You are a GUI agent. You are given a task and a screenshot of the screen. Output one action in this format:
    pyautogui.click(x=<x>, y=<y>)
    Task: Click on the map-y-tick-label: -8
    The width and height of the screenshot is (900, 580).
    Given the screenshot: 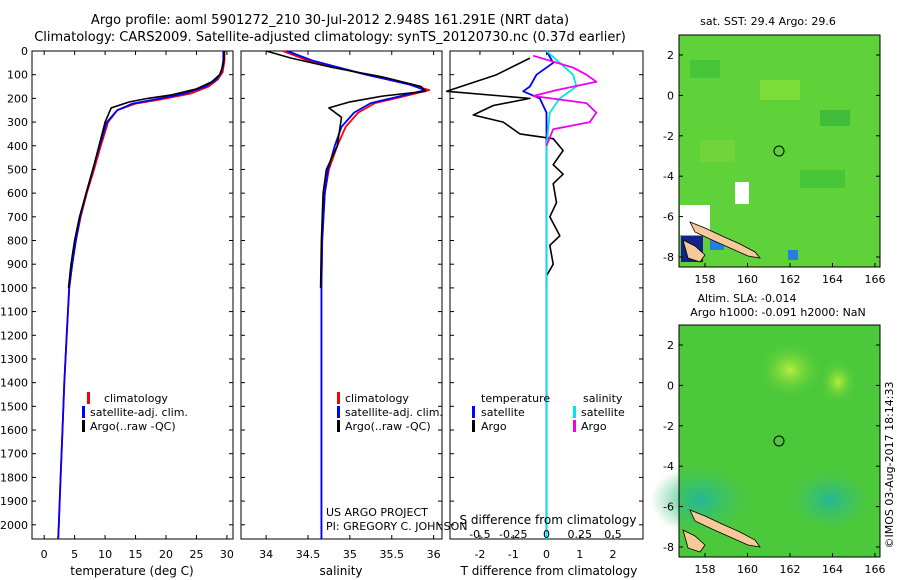 What is the action you would take?
    pyautogui.click(x=668, y=547)
    